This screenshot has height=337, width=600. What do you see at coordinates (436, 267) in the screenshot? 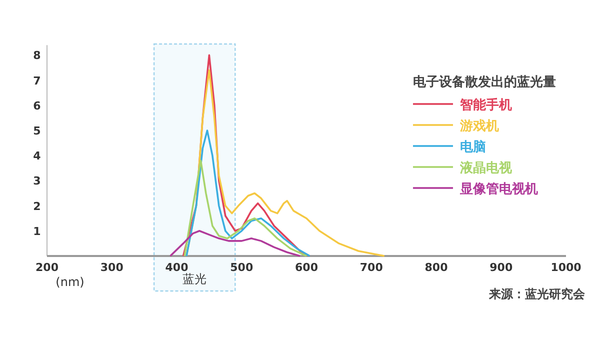
I see `x-tick-label: 800` at bounding box center [436, 267].